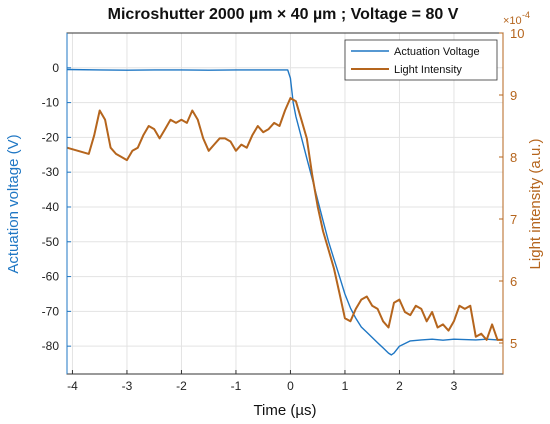 The image size is (550, 424). Describe the element at coordinates (399, 386) in the screenshot. I see `x-tick-label: 2` at that location.